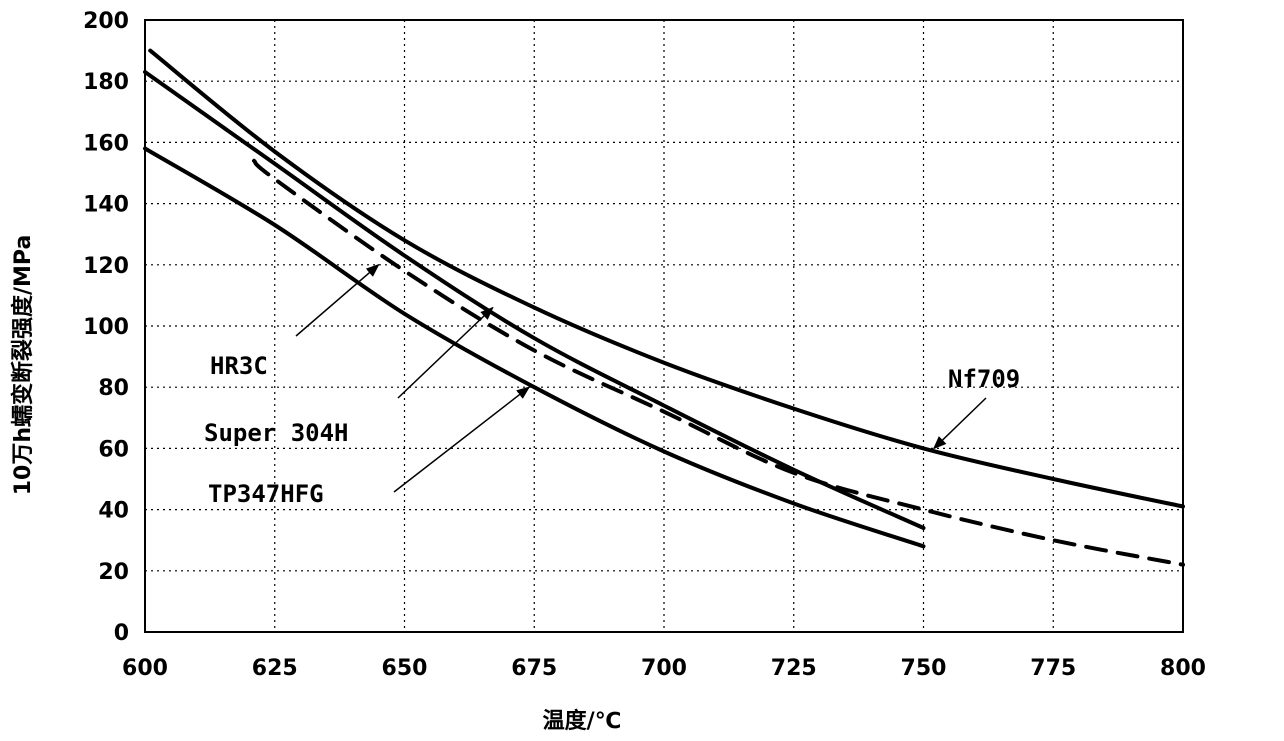  Describe the element at coordinates (275, 668) in the screenshot. I see `x-tick-label: 625` at that location.